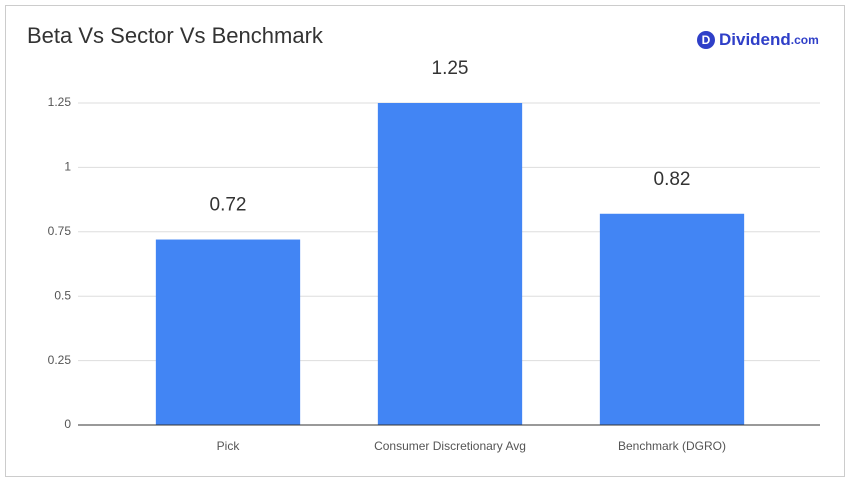 The height and width of the screenshot is (483, 851). I want to click on x-tick-label: Benchmark (DGRO), so click(672, 446).